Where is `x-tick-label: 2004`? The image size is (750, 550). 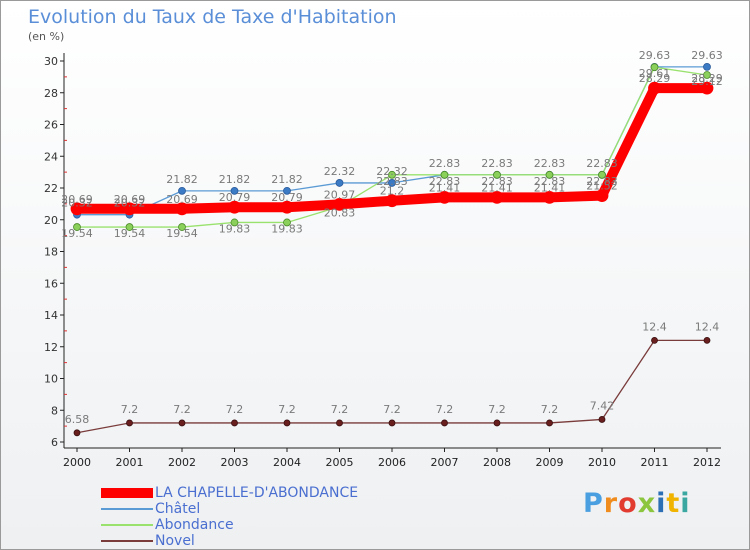
x-tick-label: 2004 is located at coordinates (287, 462).